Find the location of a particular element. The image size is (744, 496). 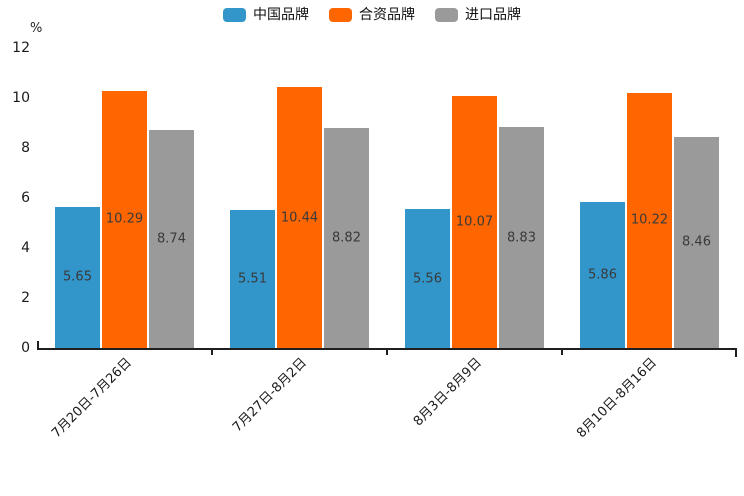

bar-value-label: 5.51 is located at coordinates (252, 279).